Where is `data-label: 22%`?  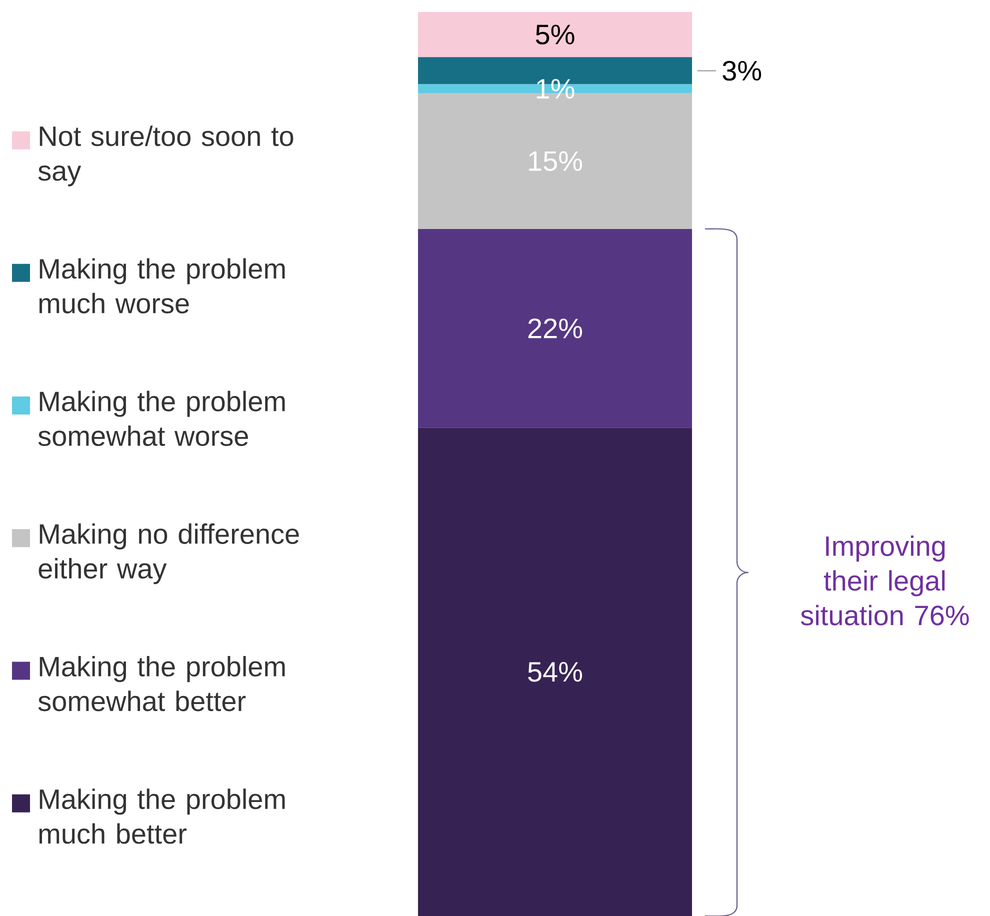
data-label: 22% is located at coordinates (555, 328).